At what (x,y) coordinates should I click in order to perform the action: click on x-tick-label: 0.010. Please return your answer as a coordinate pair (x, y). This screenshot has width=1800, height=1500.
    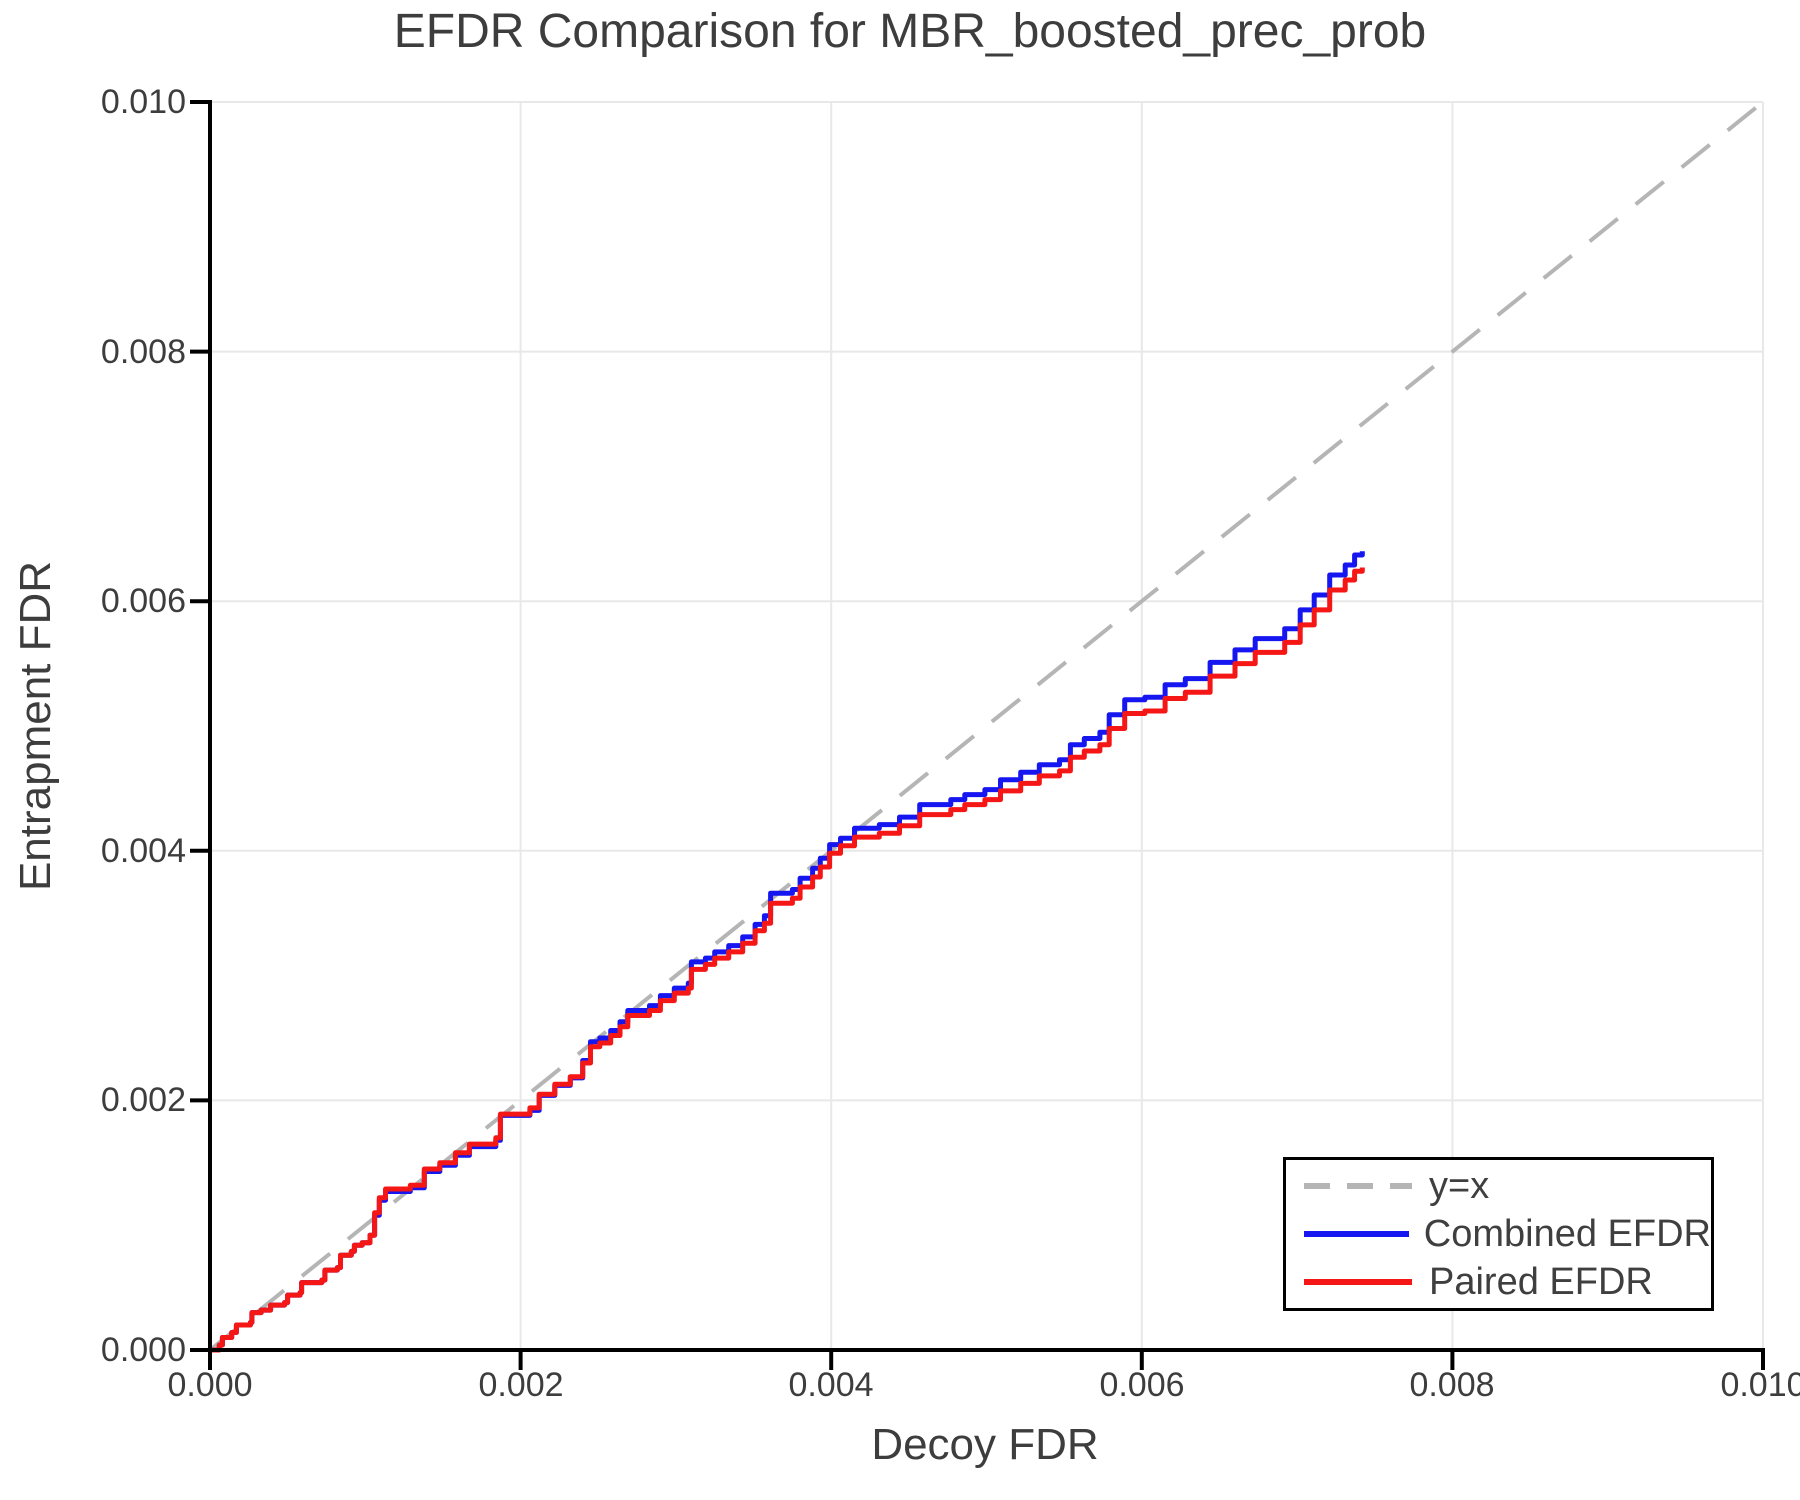
    Looking at the image, I should click on (1760, 1385).